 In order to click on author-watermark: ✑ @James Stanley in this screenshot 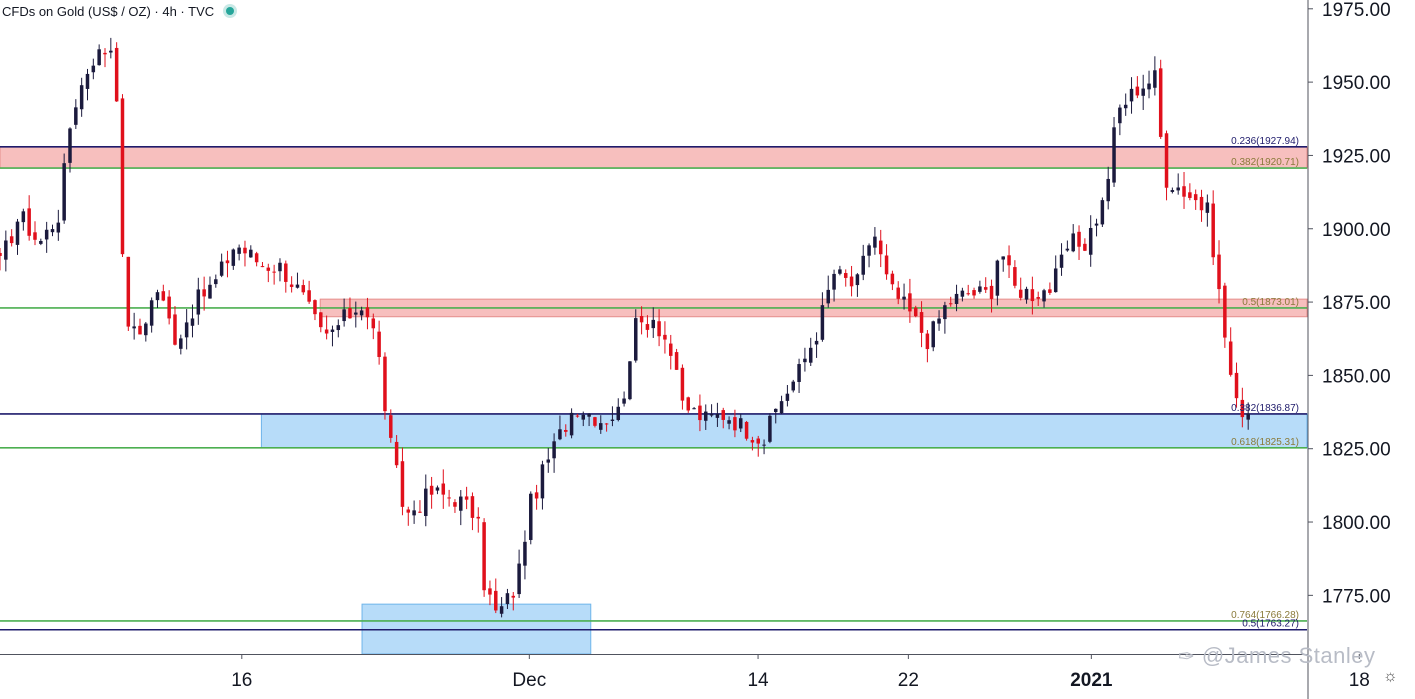, I will do `click(1277, 656)`.